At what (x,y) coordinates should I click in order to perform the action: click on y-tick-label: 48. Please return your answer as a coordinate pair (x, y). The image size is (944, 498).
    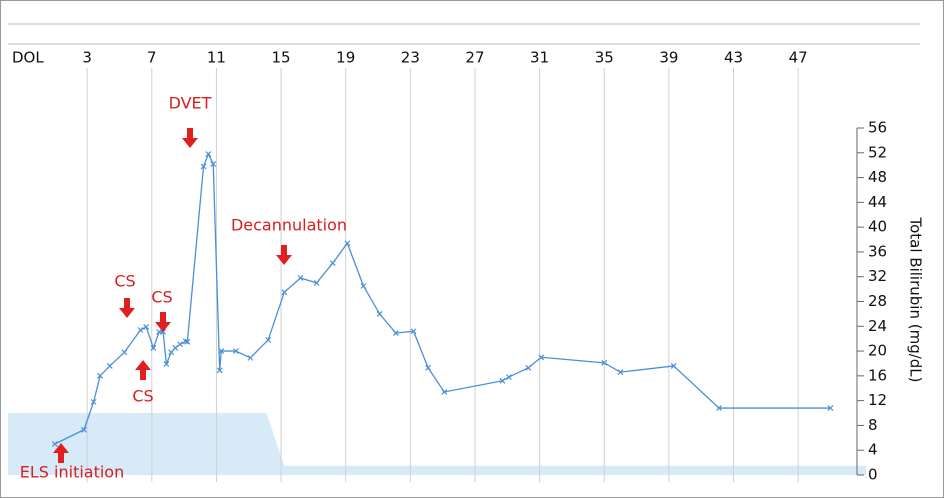
    Looking at the image, I should click on (877, 177).